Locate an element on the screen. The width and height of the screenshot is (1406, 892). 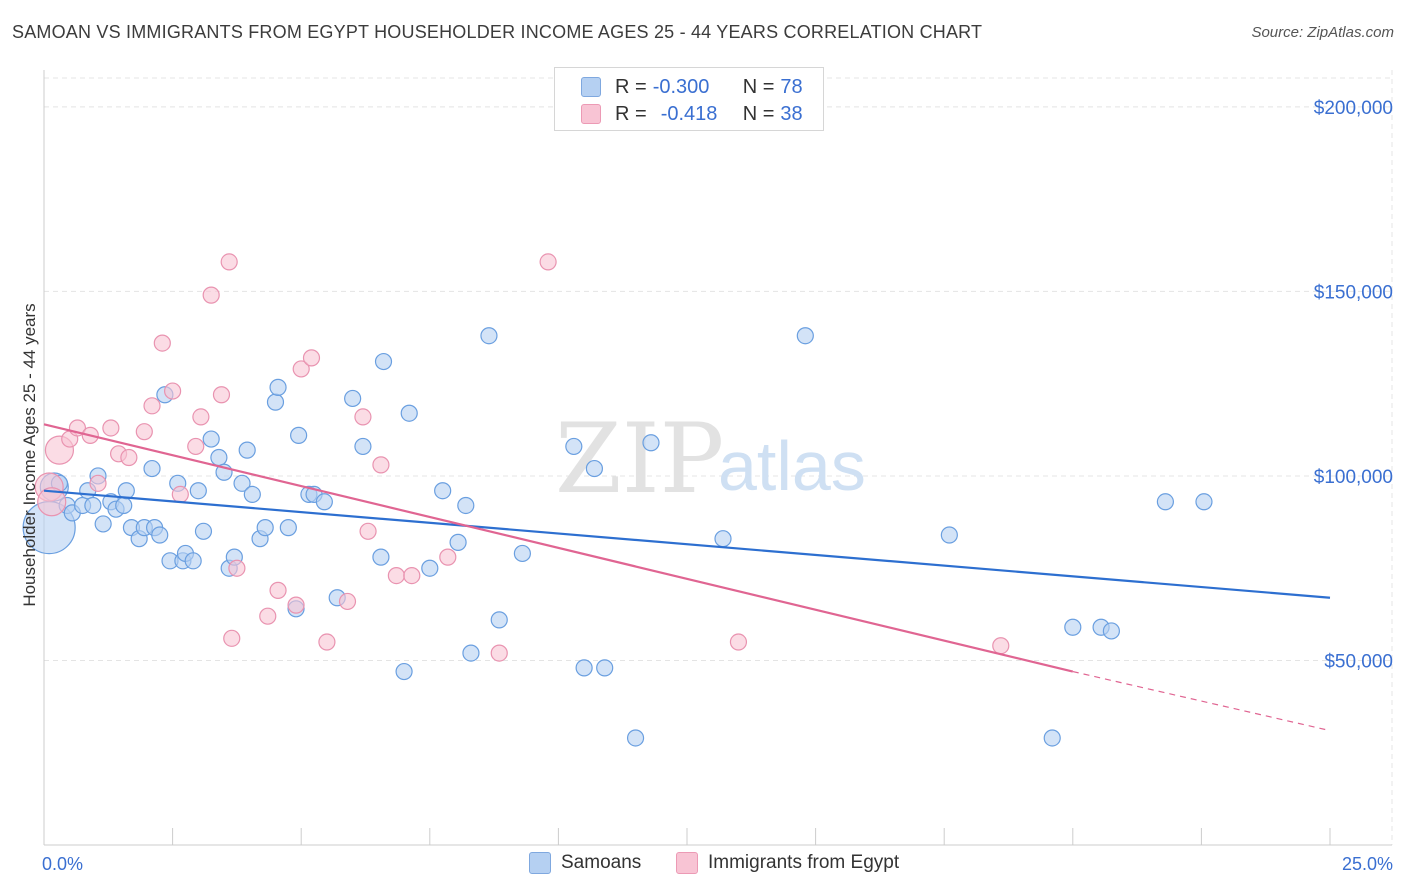
legend-row-samoans: R = -0.300 N = 78 is located at coordinates (692, 87).